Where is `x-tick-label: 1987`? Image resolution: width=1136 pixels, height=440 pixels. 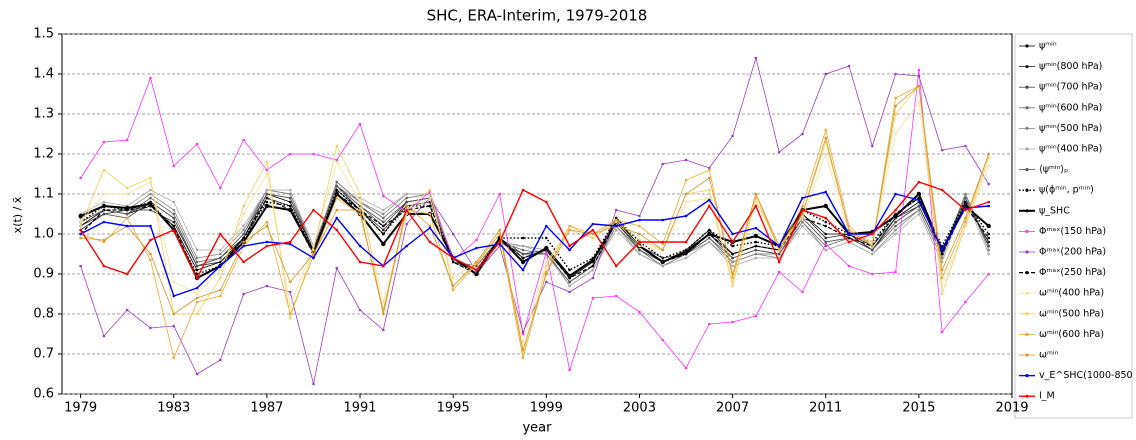
x-tick-label: 1987 is located at coordinates (266, 408).